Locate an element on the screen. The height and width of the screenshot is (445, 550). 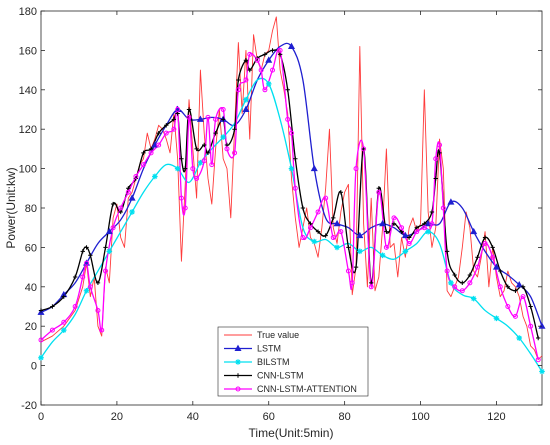
x-tick-label: 120 is located at coordinates (496, 417).